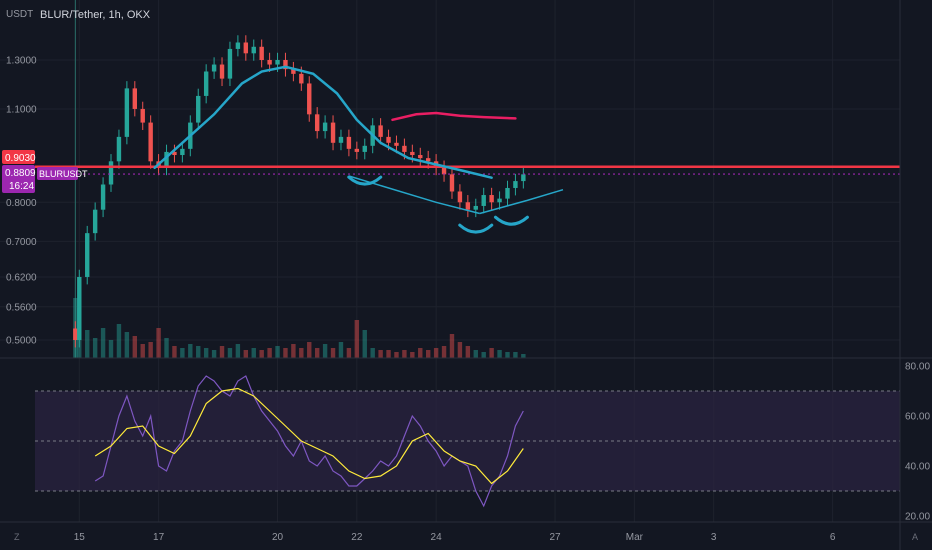  What do you see at coordinates (454, 116) in the screenshot?
I see `pink-curve` at bounding box center [454, 116].